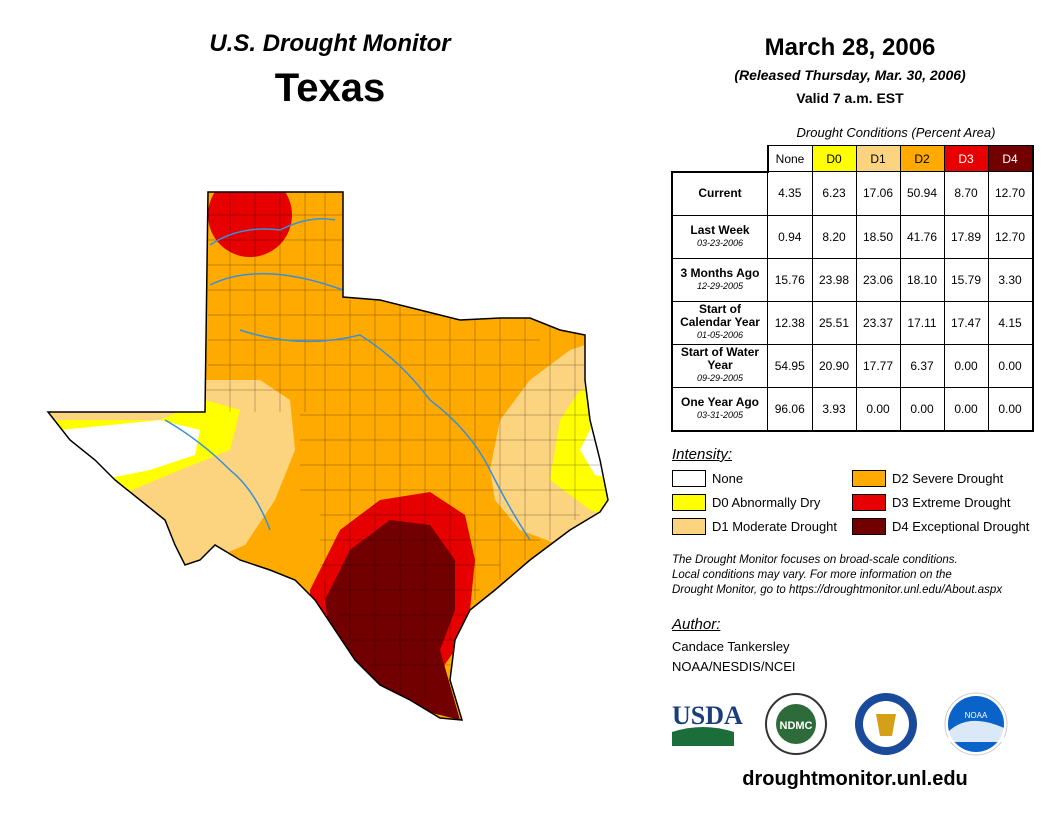 The width and height of the screenshot is (1056, 816). What do you see at coordinates (948, 478) in the screenshot?
I see `legend-label: D2 Severe Drought` at bounding box center [948, 478].